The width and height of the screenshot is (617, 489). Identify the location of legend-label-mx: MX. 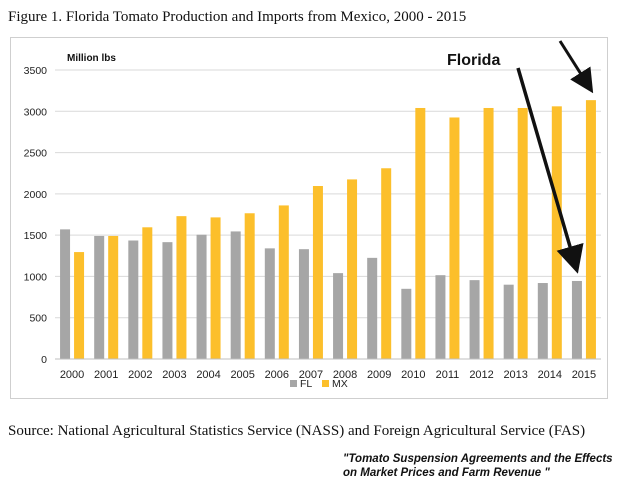
(340, 384).